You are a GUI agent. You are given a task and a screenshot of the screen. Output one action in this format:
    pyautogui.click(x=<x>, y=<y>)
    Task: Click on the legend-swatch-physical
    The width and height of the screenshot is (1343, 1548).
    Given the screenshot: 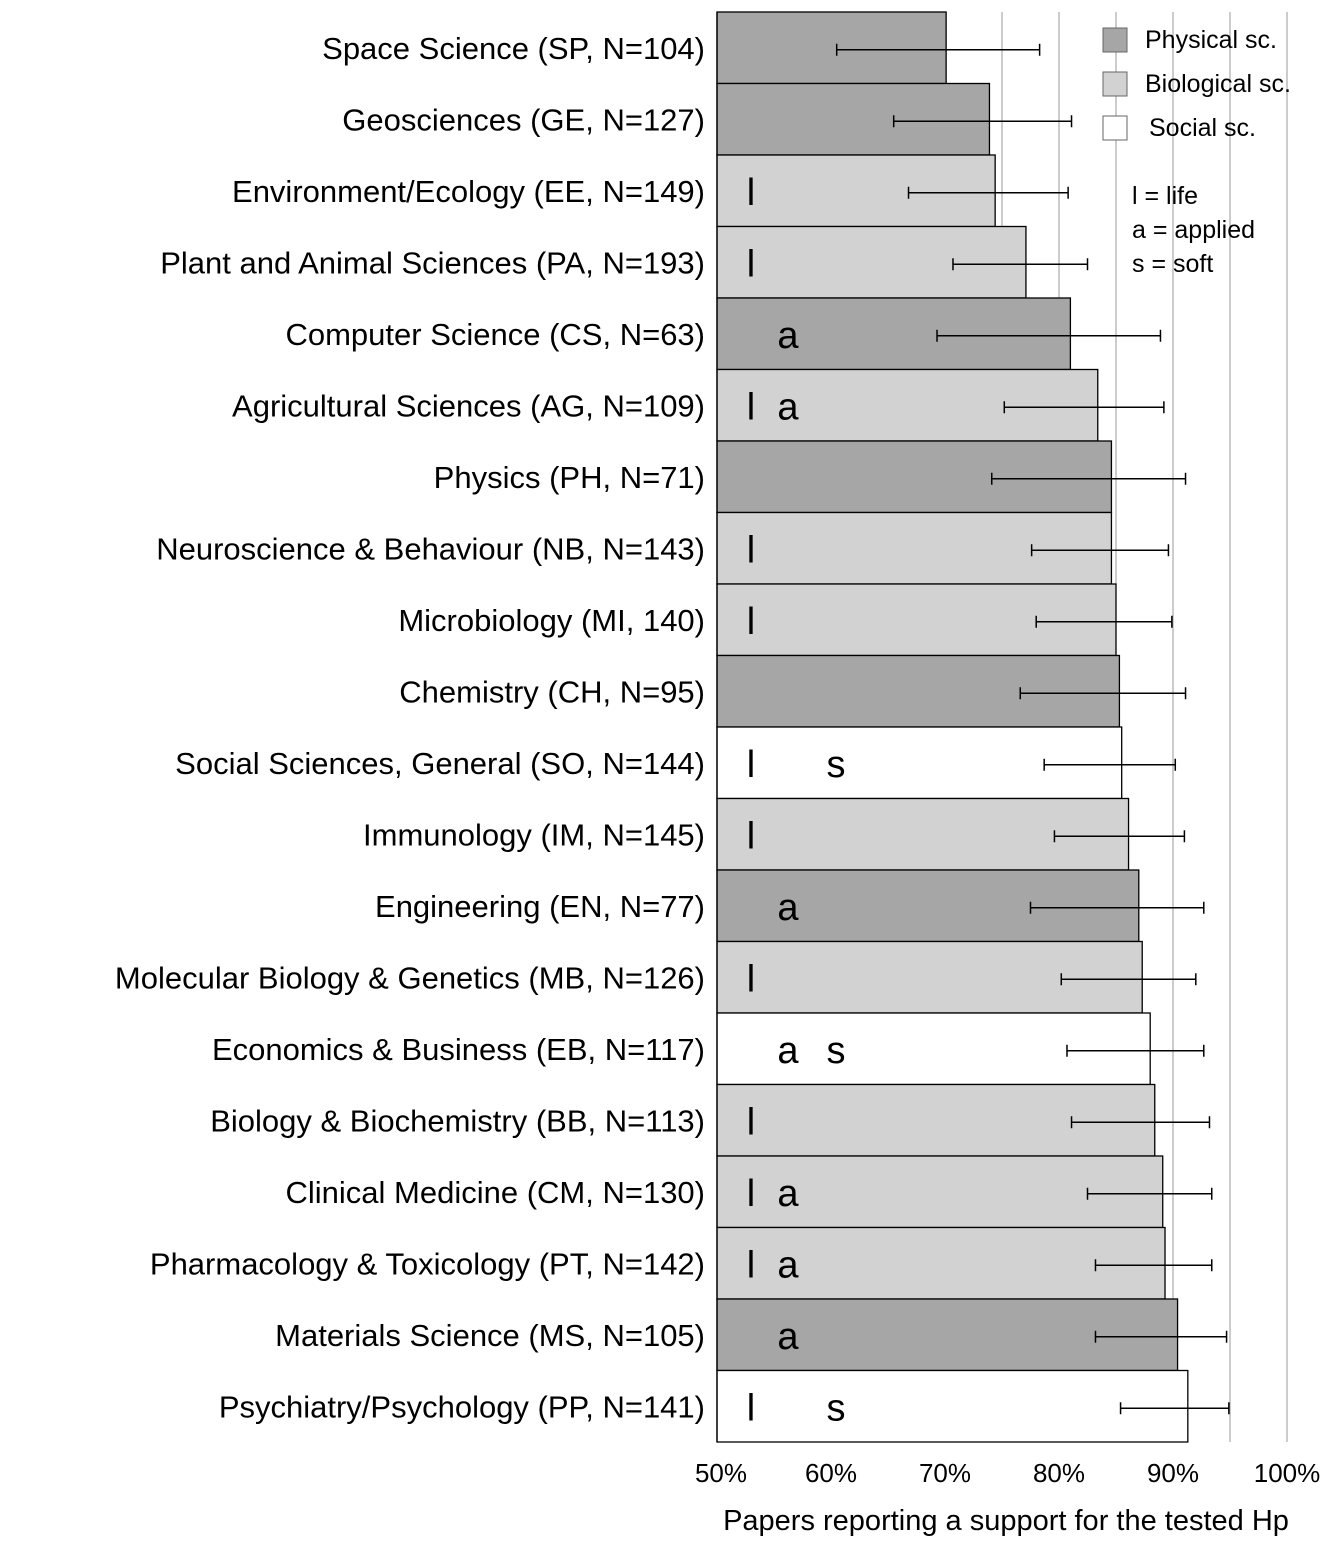 What is the action you would take?
    pyautogui.click(x=1115, y=40)
    